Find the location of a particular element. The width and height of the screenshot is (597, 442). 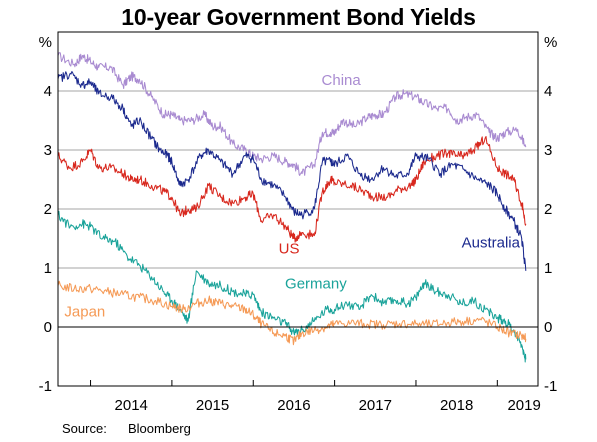

x-tick-label-2014: 2014 is located at coordinates (131, 405).